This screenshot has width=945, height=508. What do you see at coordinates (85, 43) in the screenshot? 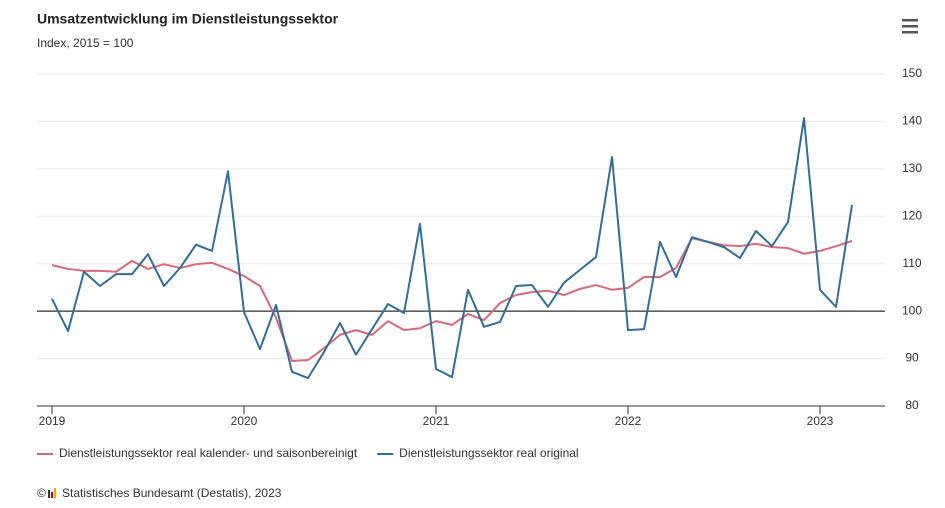
I see `chart-subtitle: Index, 2015 = 100` at bounding box center [85, 43].